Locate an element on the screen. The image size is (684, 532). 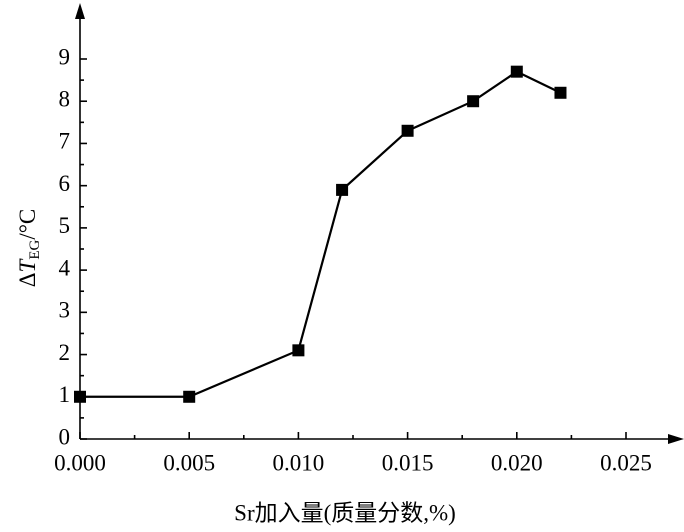
x-tick-label: 0.005 is located at coordinates (189, 462).